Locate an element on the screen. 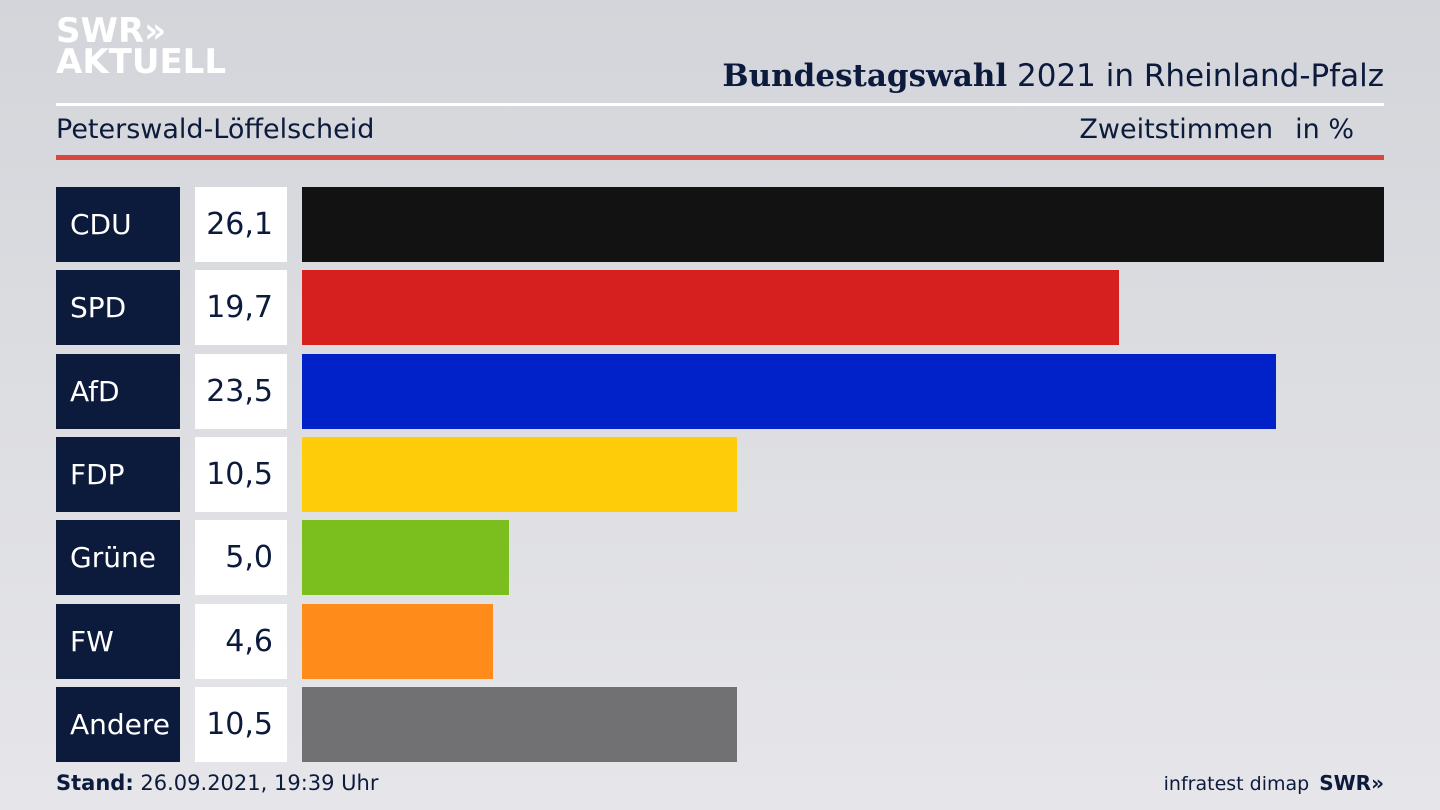 This screenshot has height=810, width=1440. source-label: infratest dimap is located at coordinates (1236, 784).